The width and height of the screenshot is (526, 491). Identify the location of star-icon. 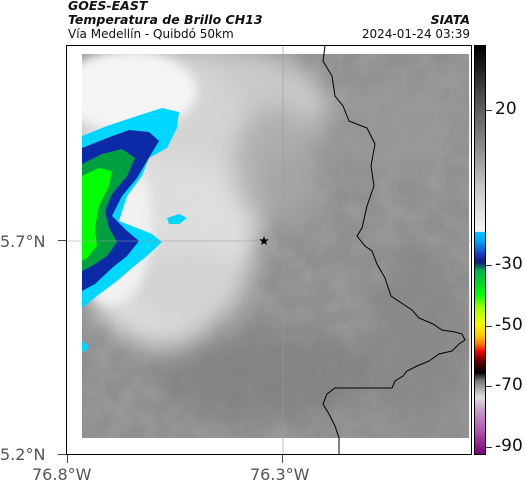
(264, 240).